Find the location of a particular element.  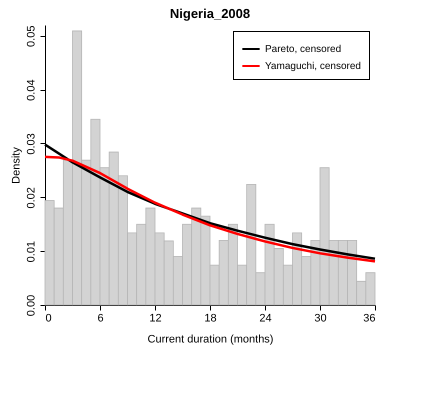

y-tick-label: 0.03 is located at coordinates (32, 144).